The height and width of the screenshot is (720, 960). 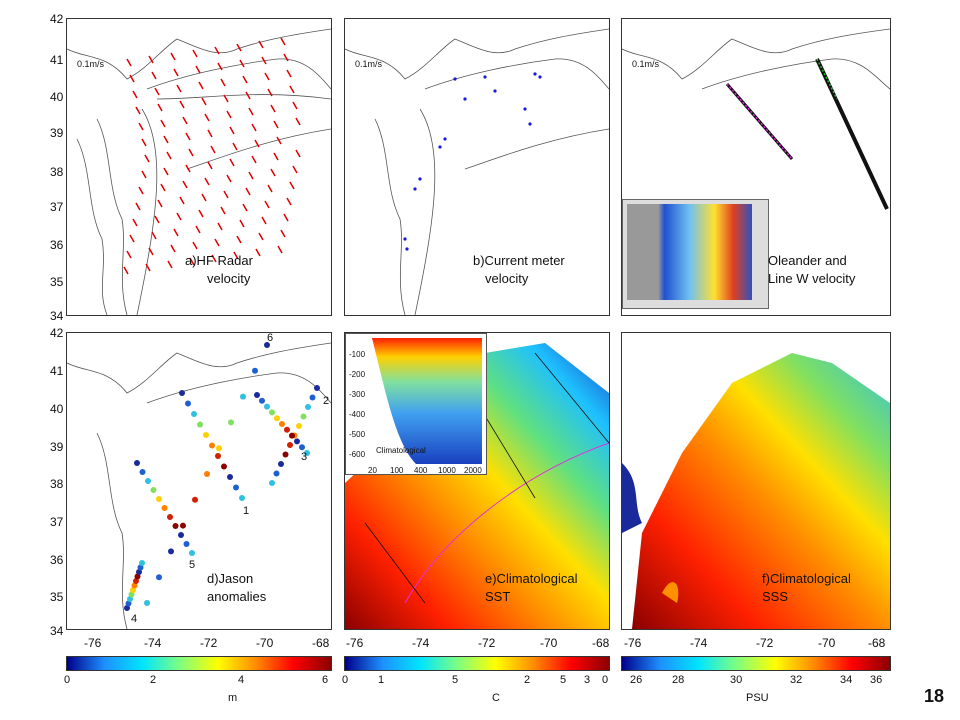 I want to click on radar-vectors, so click(x=212, y=156).